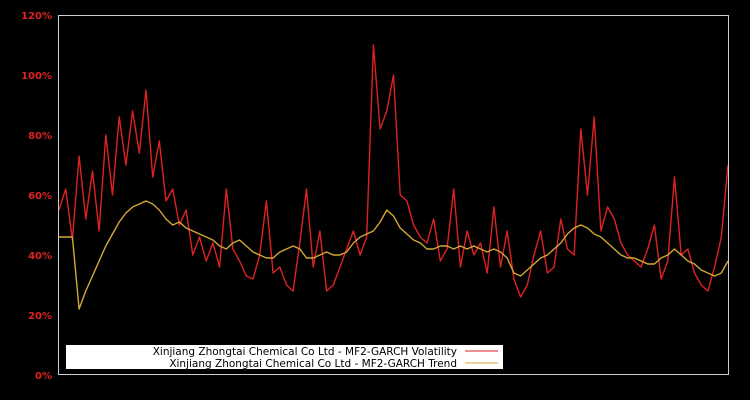 The height and width of the screenshot is (400, 750). I want to click on y-tick-label: 0%, so click(43, 376).